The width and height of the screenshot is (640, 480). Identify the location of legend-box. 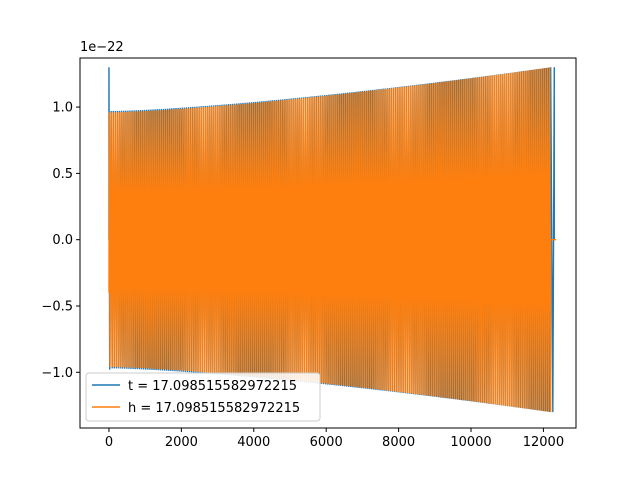
(203, 397).